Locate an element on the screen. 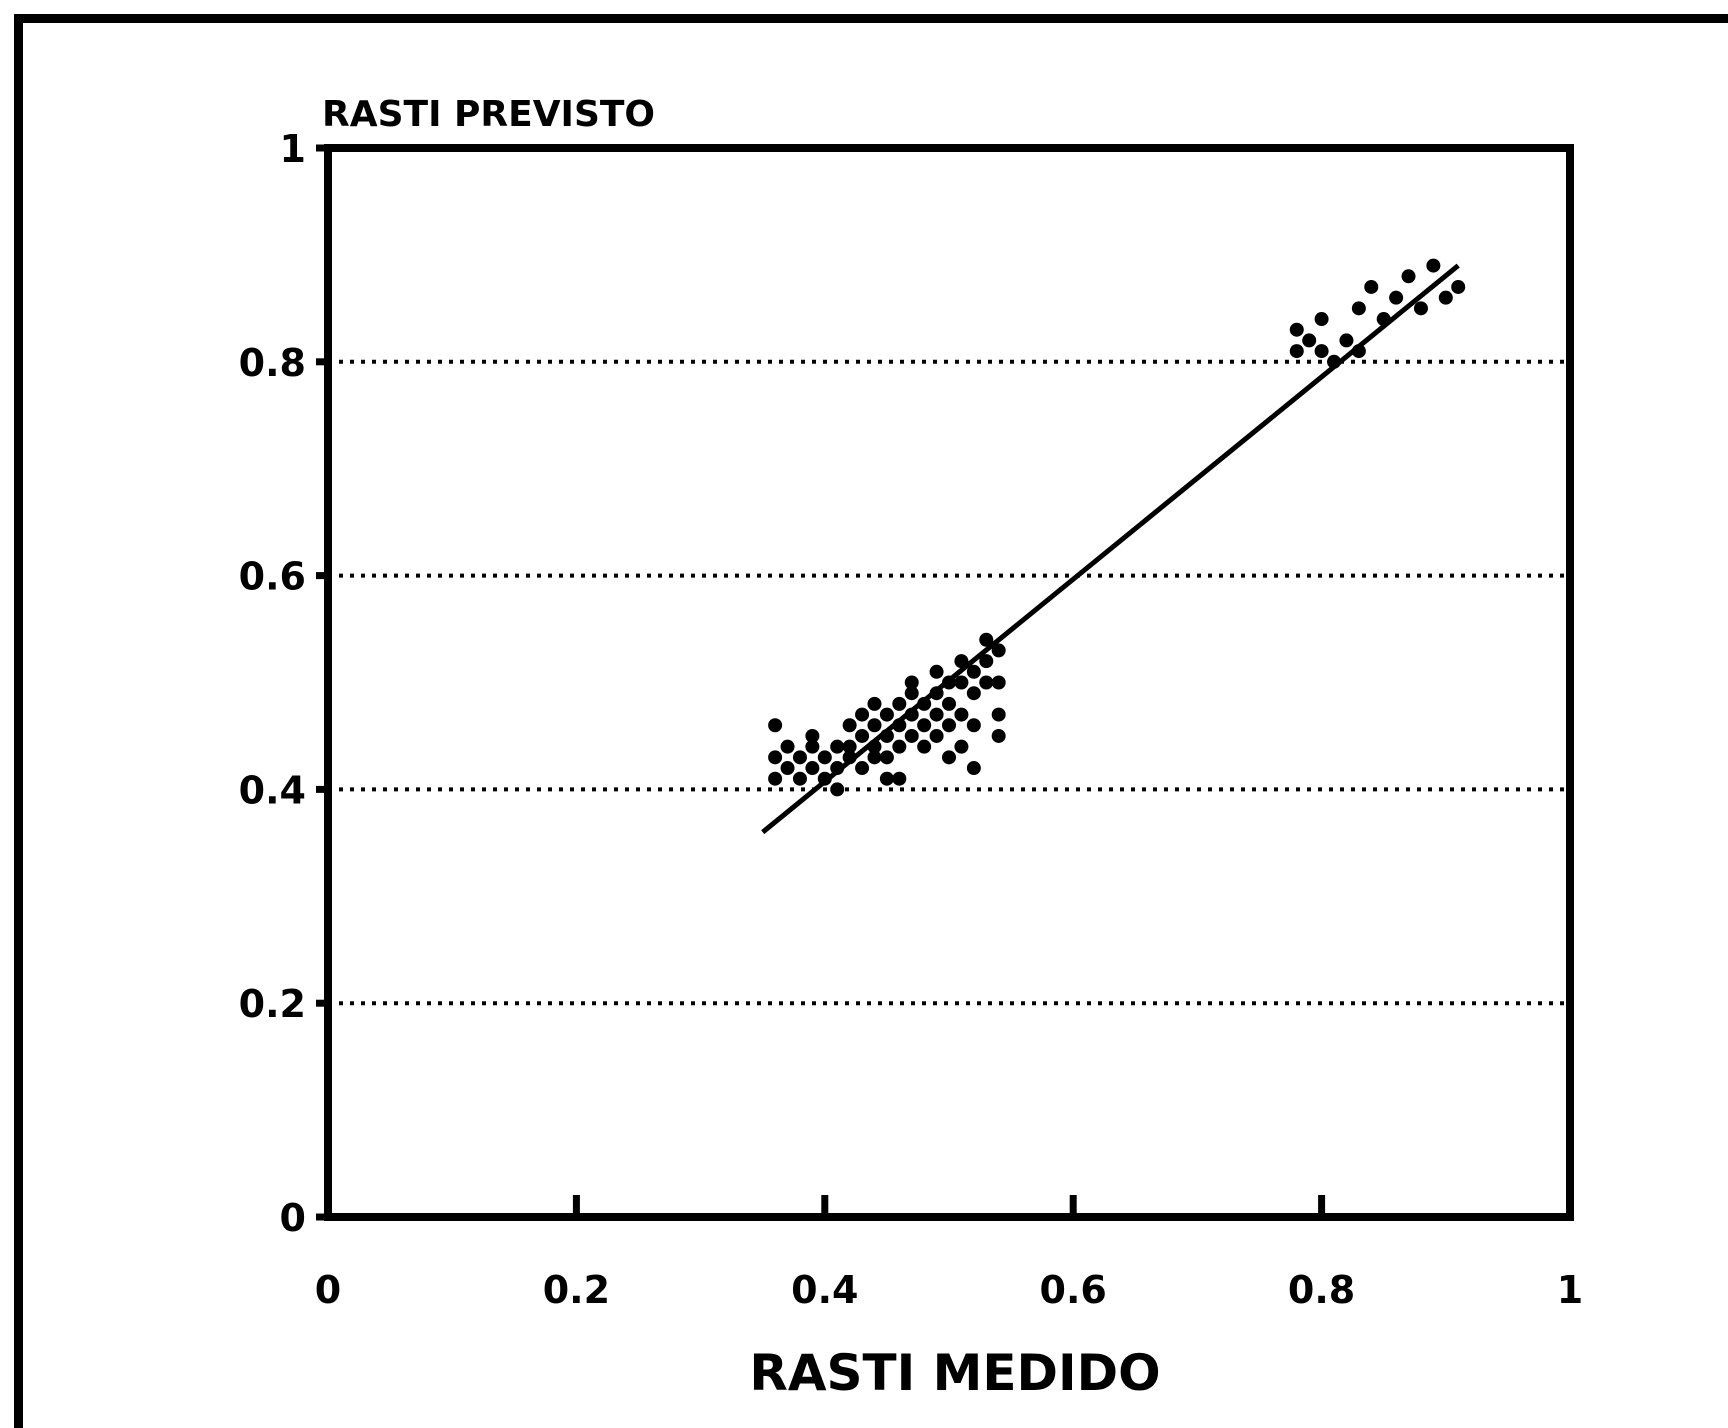 Image resolution: width=1728 pixels, height=1428 pixels. x-tick-label-0: 0 is located at coordinates (328, 1290).